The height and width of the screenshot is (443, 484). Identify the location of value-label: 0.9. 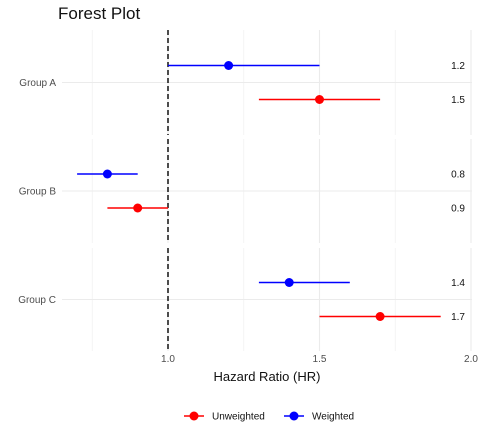
(458, 209).